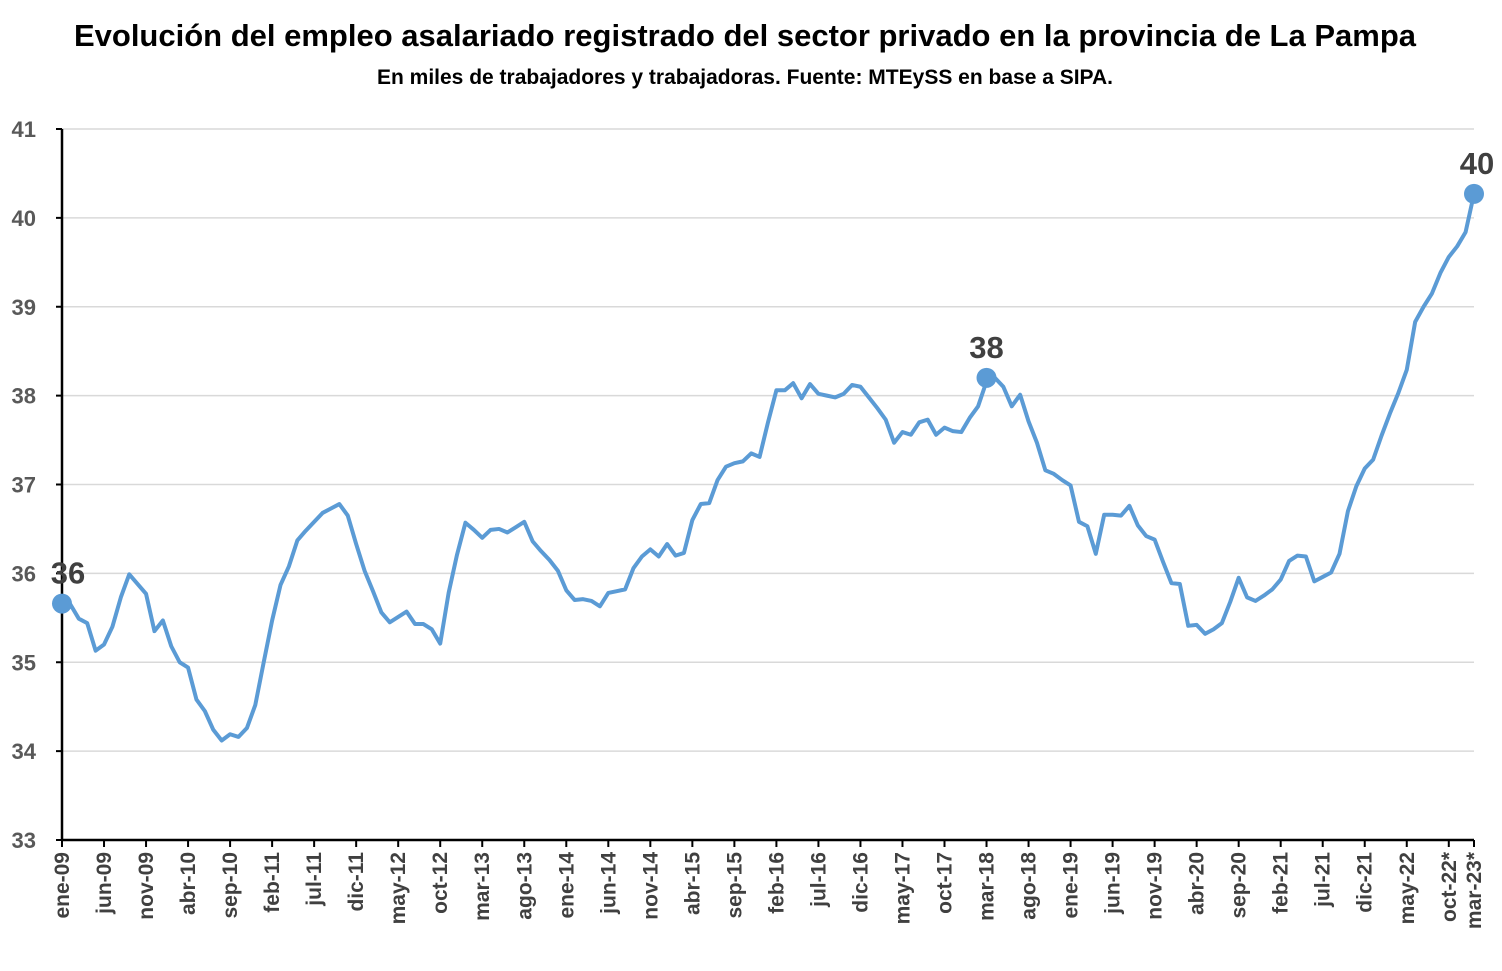  What do you see at coordinates (146, 886) in the screenshot?
I see `x-tick-label: nov-09` at bounding box center [146, 886].